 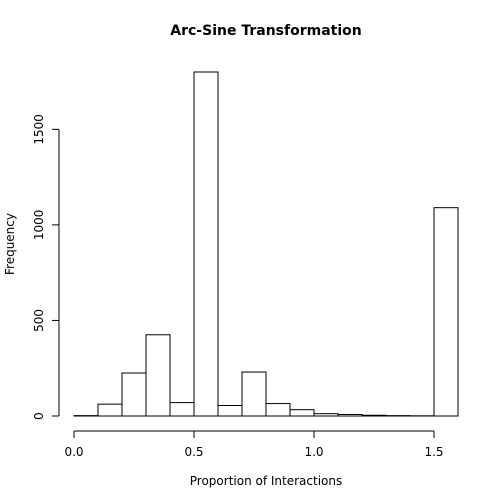 I want to click on chart-title: Arc-Sine Transformation, so click(x=265, y=31).